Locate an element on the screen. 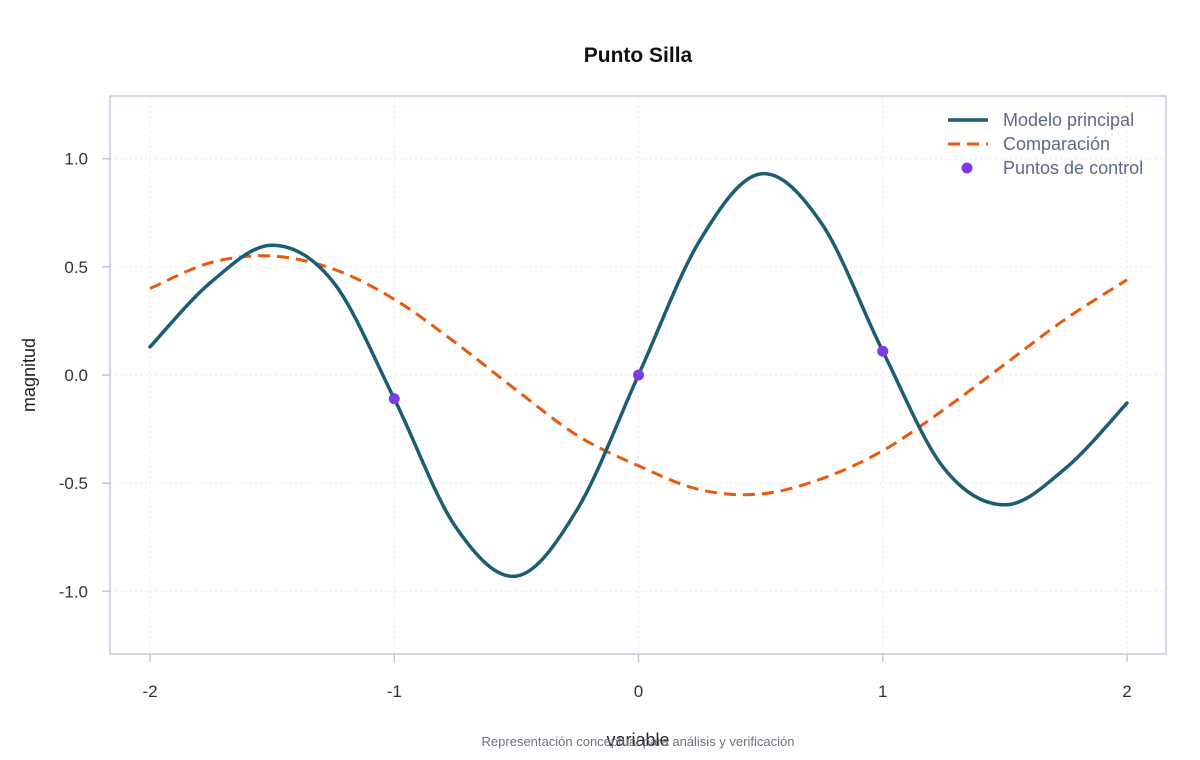  x-tick-label: -1 is located at coordinates (394, 691).